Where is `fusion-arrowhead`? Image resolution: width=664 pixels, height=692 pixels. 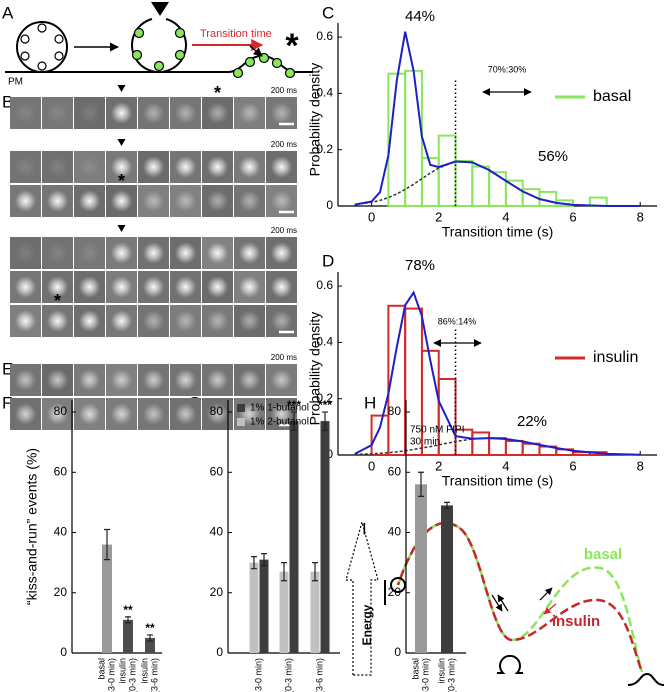
fusion-arrowhead is located at coordinates (121, 88).